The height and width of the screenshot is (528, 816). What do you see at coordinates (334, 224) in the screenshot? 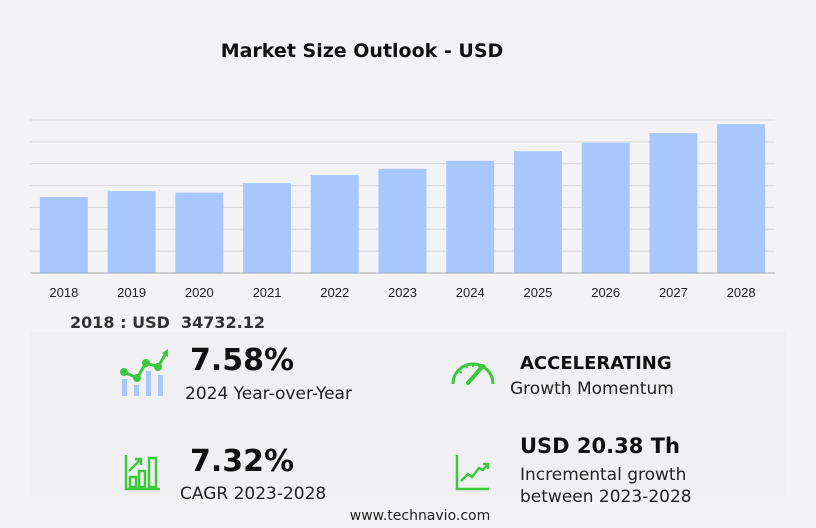
I see `bar-2022` at bounding box center [334, 224].